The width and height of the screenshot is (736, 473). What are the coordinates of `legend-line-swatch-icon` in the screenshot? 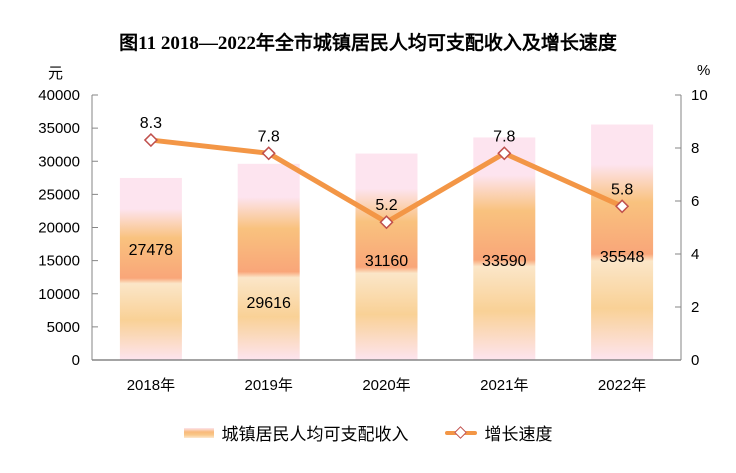 It's located at (460, 433).